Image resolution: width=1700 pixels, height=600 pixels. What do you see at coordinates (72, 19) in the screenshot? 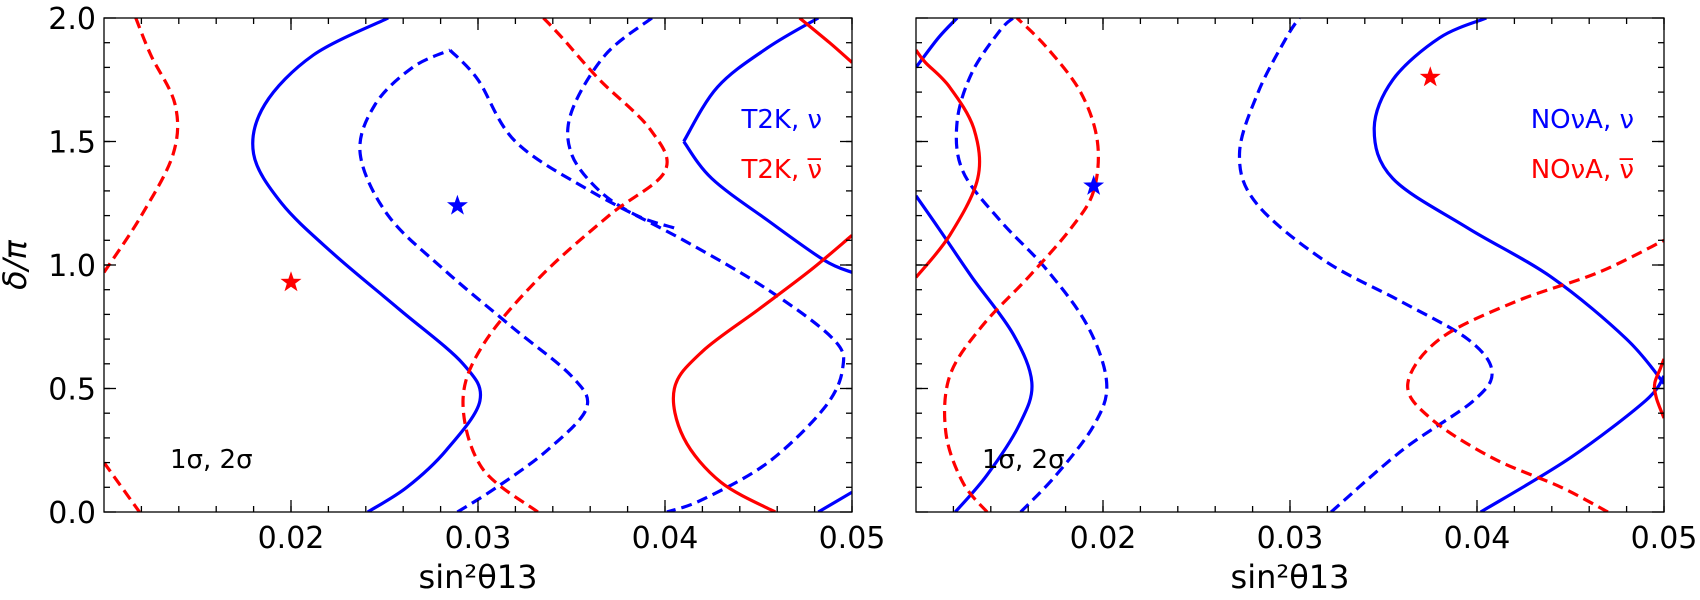
I see `left-y-tick-label: 2.0` at bounding box center [72, 19].